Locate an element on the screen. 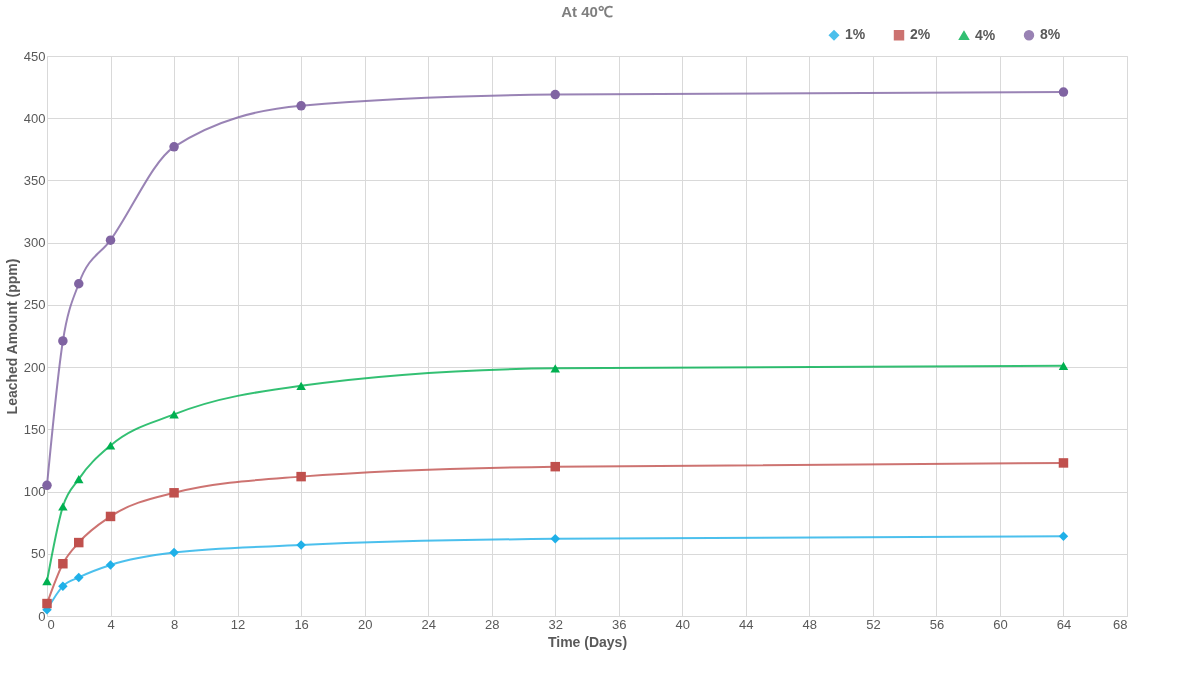 The height and width of the screenshot is (681, 1200). x-tick-label: 52 is located at coordinates (873, 624).